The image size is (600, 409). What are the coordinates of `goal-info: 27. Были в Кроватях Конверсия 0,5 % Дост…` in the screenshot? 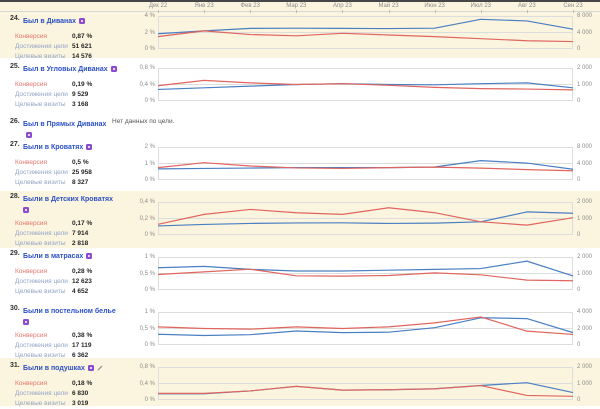 It's located at (69, 164).